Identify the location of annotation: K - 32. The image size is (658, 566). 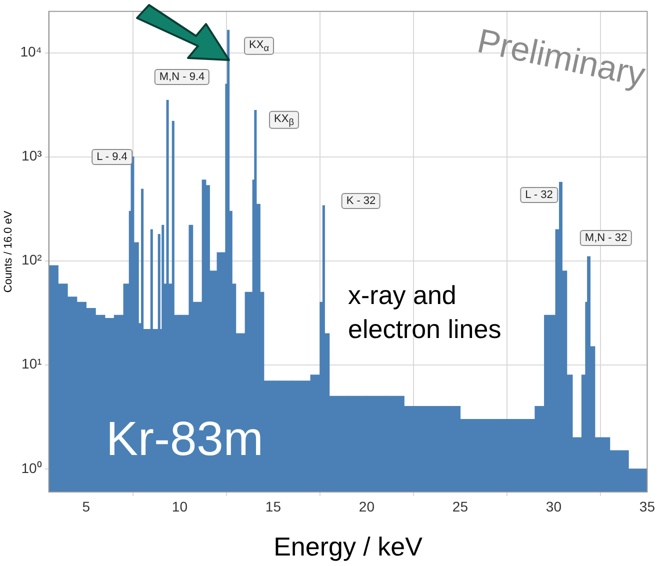
(361, 201).